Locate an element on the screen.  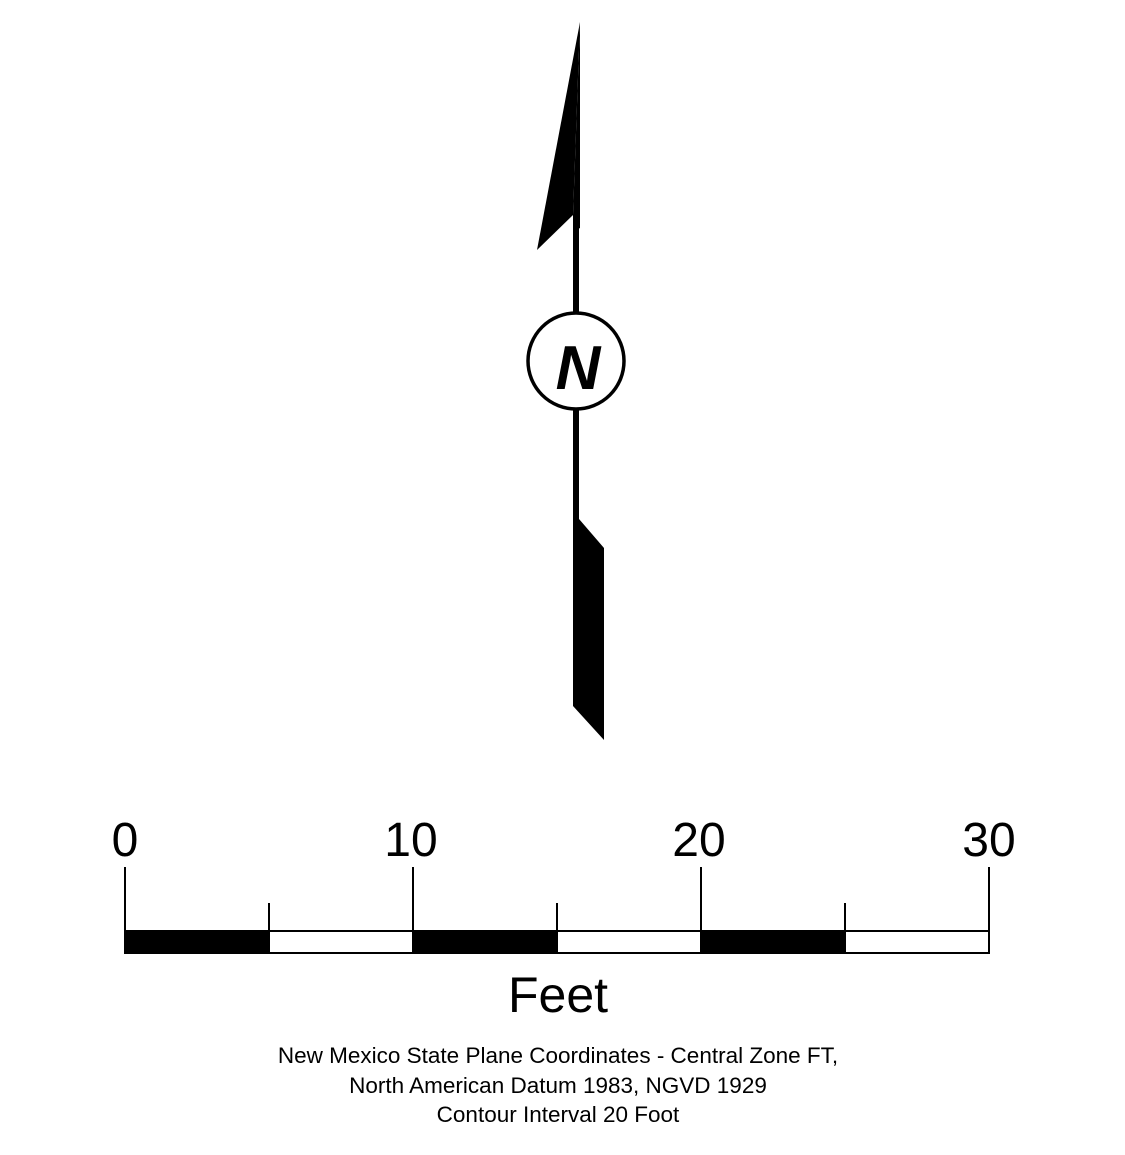
north-arrow-head-edge is located at coordinates (576, 127).